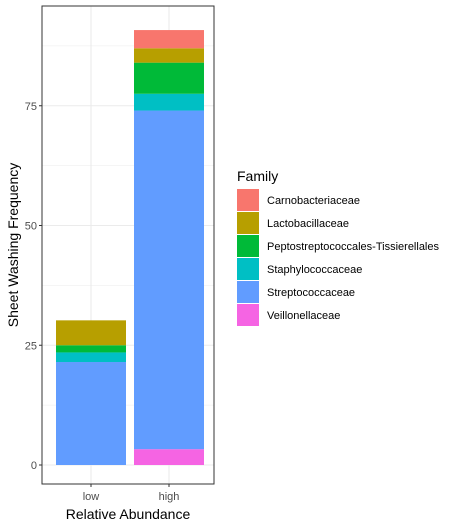 This screenshot has width=466, height=529. What do you see at coordinates (31, 107) in the screenshot?
I see `y-tick-label: 75` at bounding box center [31, 107].